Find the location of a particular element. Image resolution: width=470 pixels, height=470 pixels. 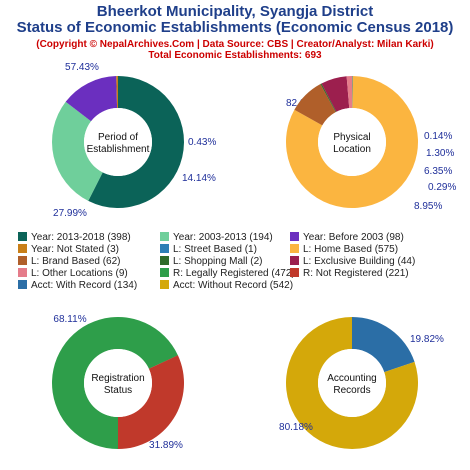

legend-item: R: Not Registered (221) is located at coordinates (349, 274).